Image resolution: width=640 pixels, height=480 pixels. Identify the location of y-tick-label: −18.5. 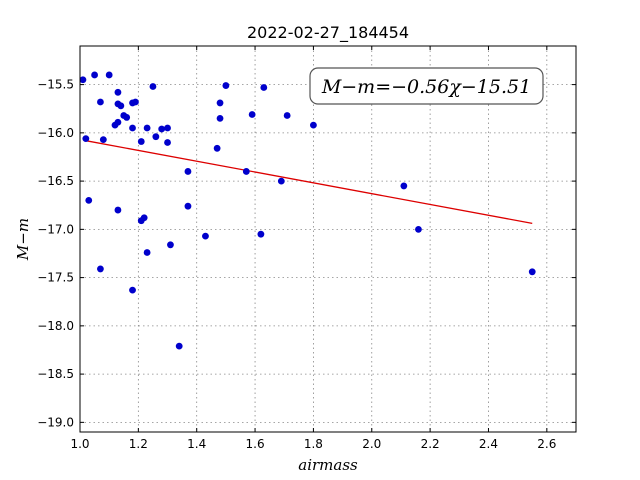
(55, 374).